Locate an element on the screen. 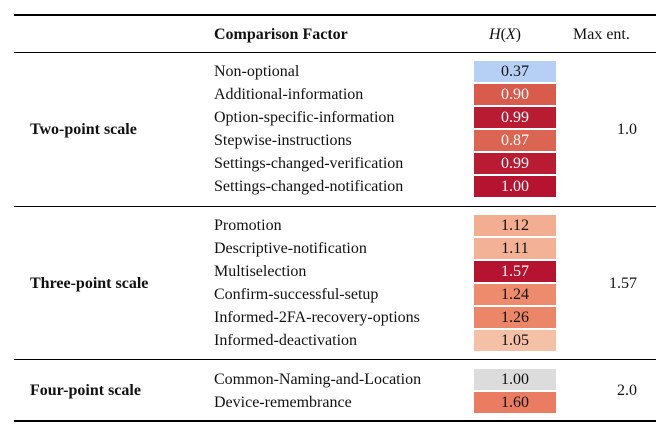  group-max-entropy: 1.0 is located at coordinates (627, 129).